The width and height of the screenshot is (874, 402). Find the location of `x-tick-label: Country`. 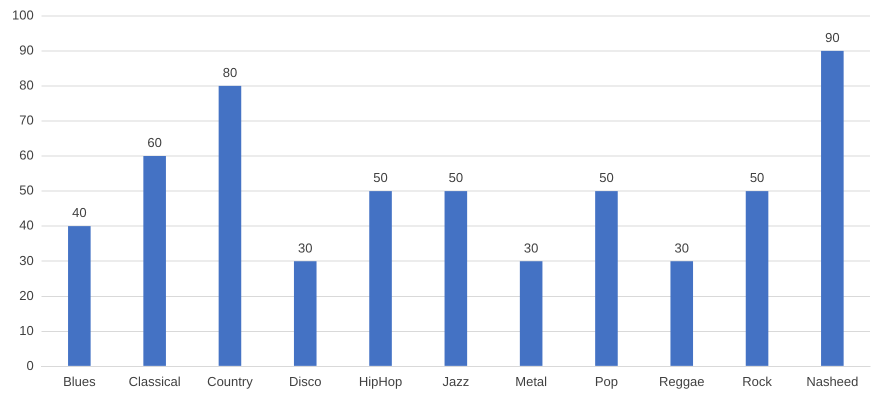

x-tick-label: Country is located at coordinates (230, 381).